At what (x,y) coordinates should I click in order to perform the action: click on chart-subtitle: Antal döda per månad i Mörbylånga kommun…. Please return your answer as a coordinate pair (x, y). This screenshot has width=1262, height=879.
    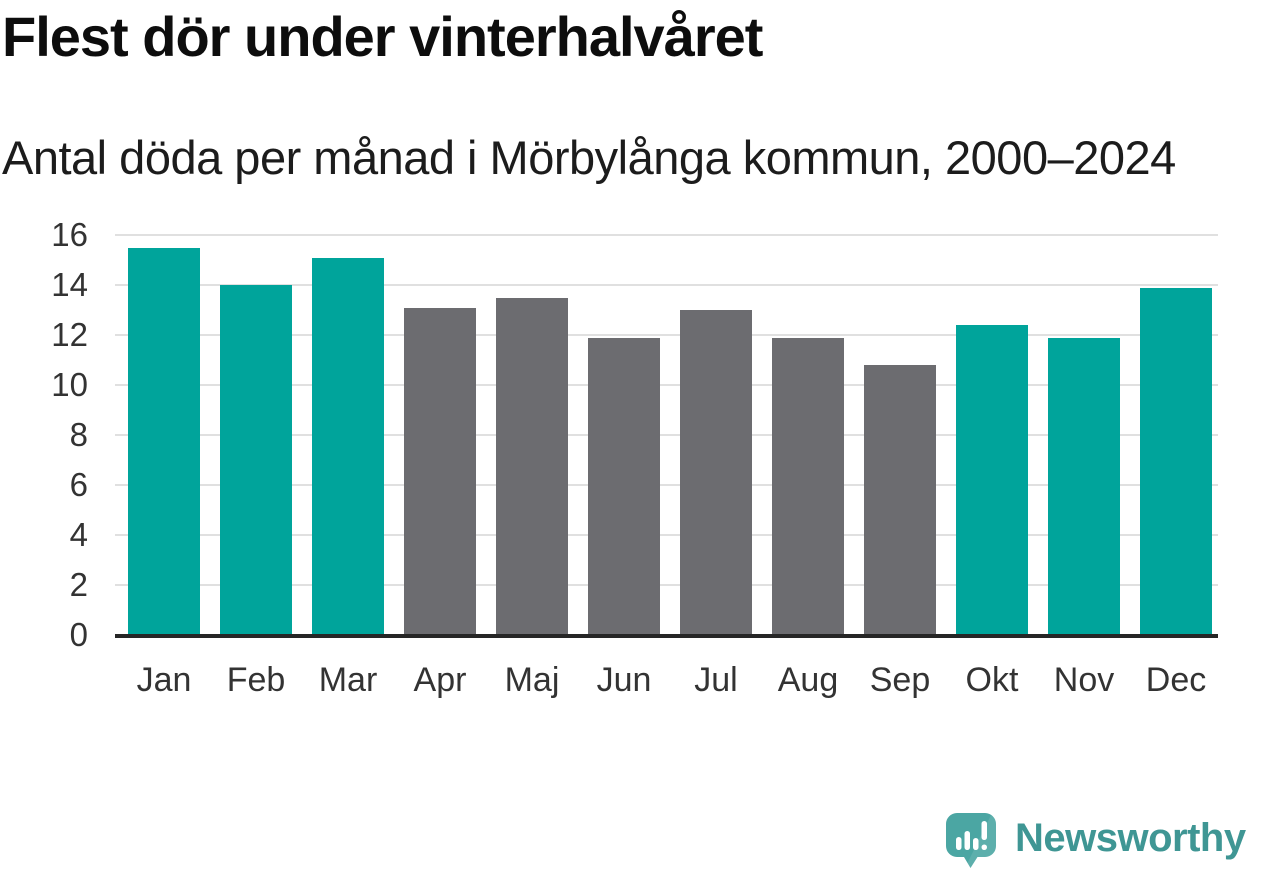
    Looking at the image, I should click on (589, 157).